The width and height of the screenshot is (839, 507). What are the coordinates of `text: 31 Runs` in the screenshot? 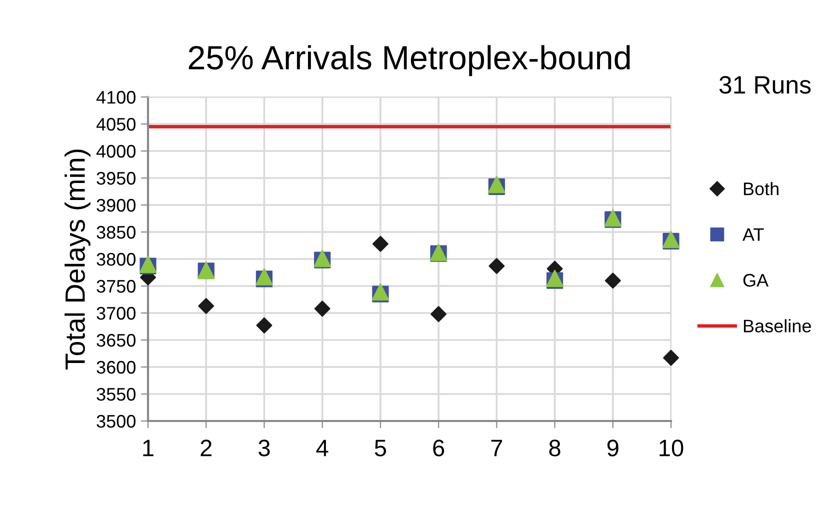 It's located at (765, 85).